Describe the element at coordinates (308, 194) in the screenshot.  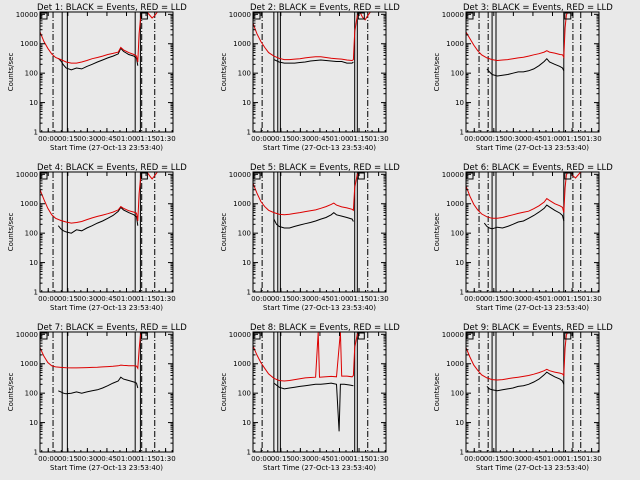
I see `lld-series-line` at that location.